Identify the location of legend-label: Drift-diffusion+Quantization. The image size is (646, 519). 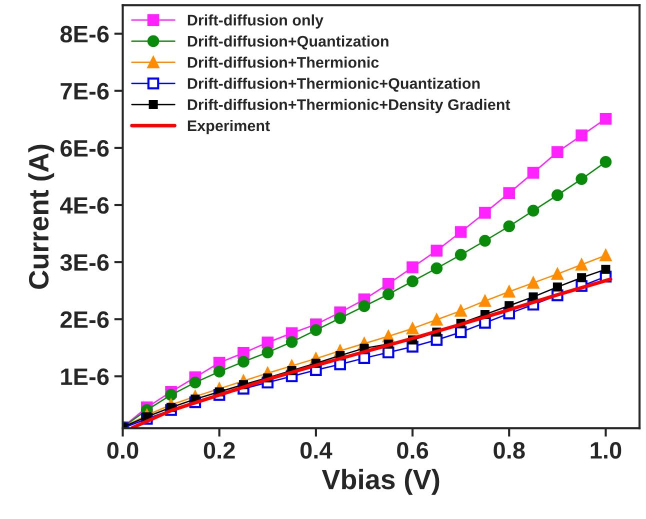
(288, 42).